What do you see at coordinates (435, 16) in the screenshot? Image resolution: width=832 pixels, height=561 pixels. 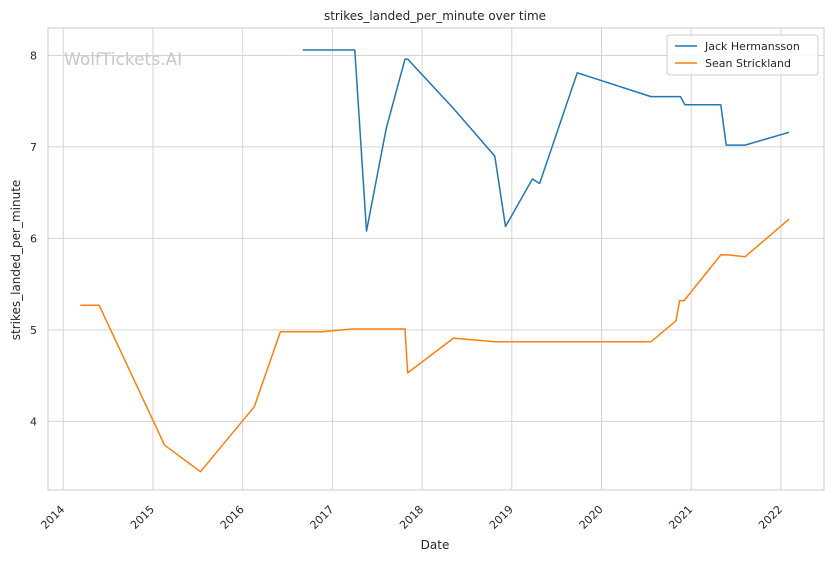 I see `chart-title: strikes_landed_per_minute over time` at bounding box center [435, 16].